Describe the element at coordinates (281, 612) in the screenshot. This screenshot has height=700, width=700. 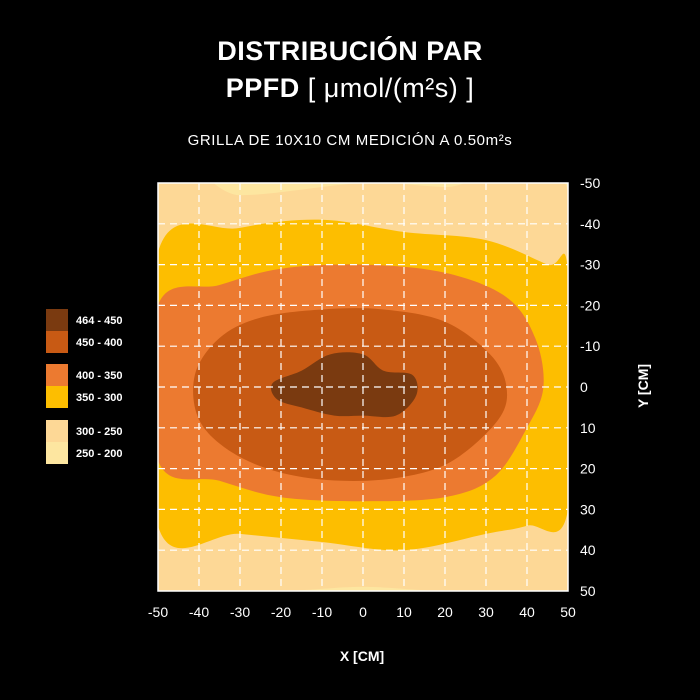
I see `x-tick-label: -20` at that location.